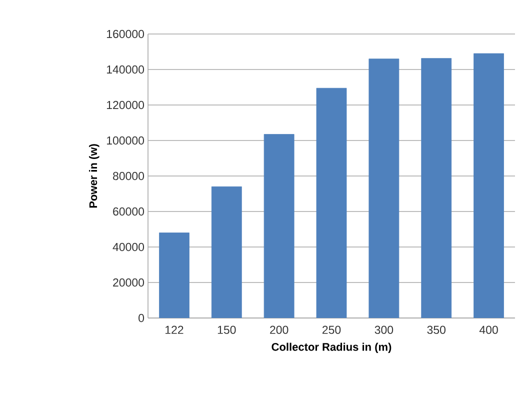 This screenshot has width=523, height=405. Describe the element at coordinates (128, 211) in the screenshot. I see `y-tick-label: 60000` at that location.